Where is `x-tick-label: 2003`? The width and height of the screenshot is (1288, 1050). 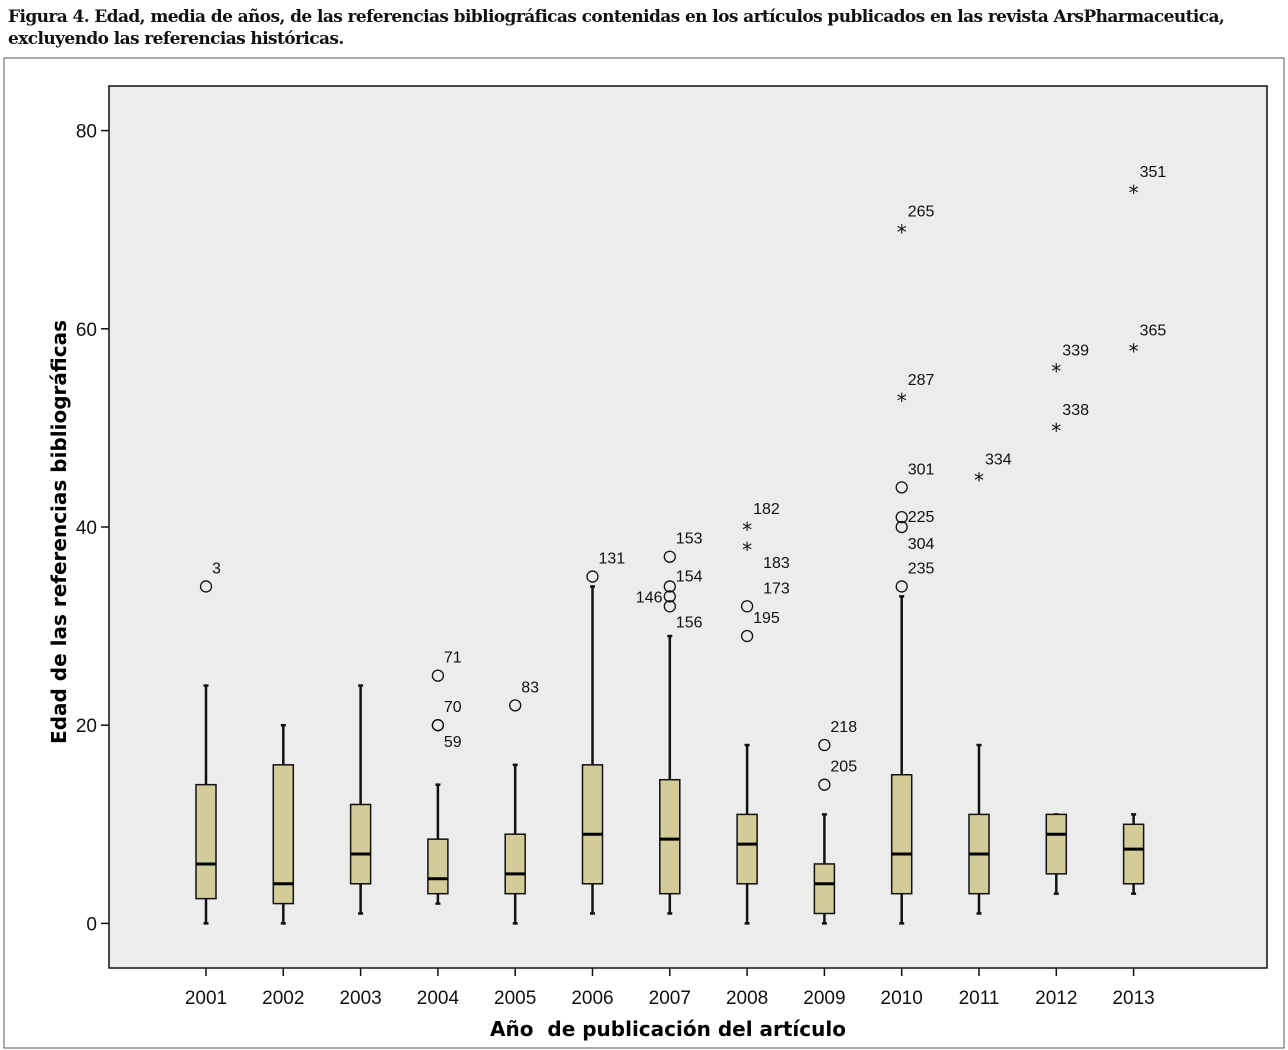 x-tick-label: 2003 is located at coordinates (360, 998).